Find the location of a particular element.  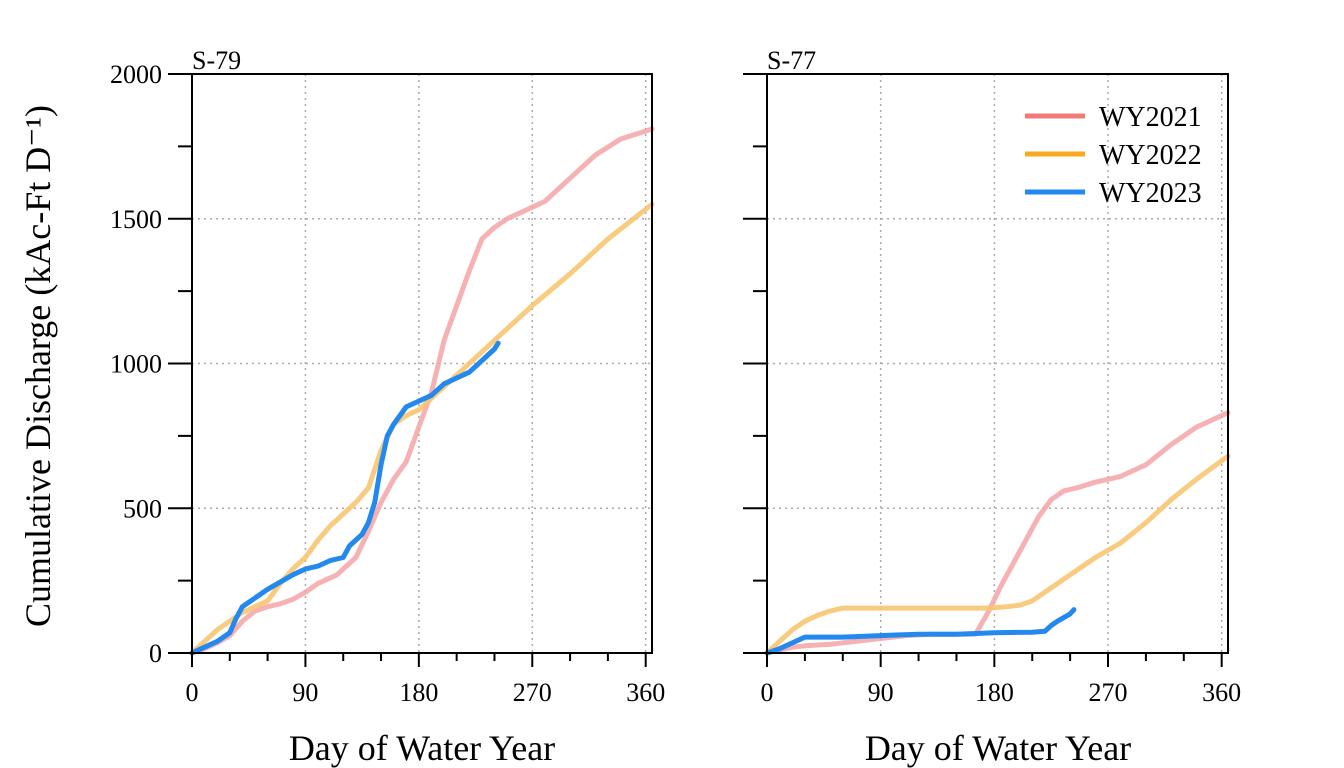

x-axis-title-right: Day of Water Year is located at coordinates (998, 748).